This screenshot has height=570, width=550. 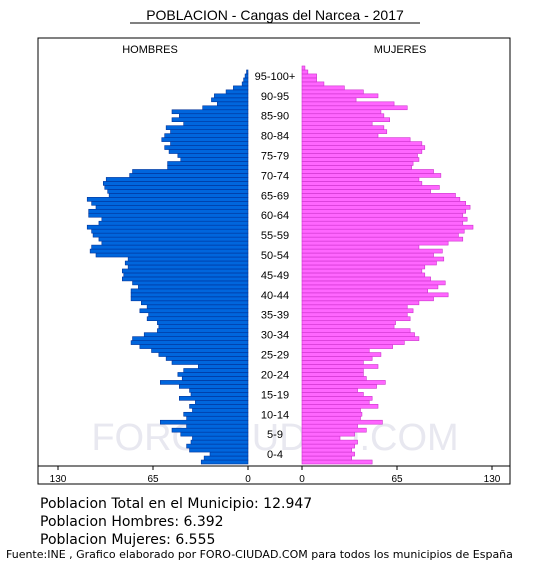 What do you see at coordinates (275, 435) in the screenshot?
I see `age-group-label: 5-9` at bounding box center [275, 435].